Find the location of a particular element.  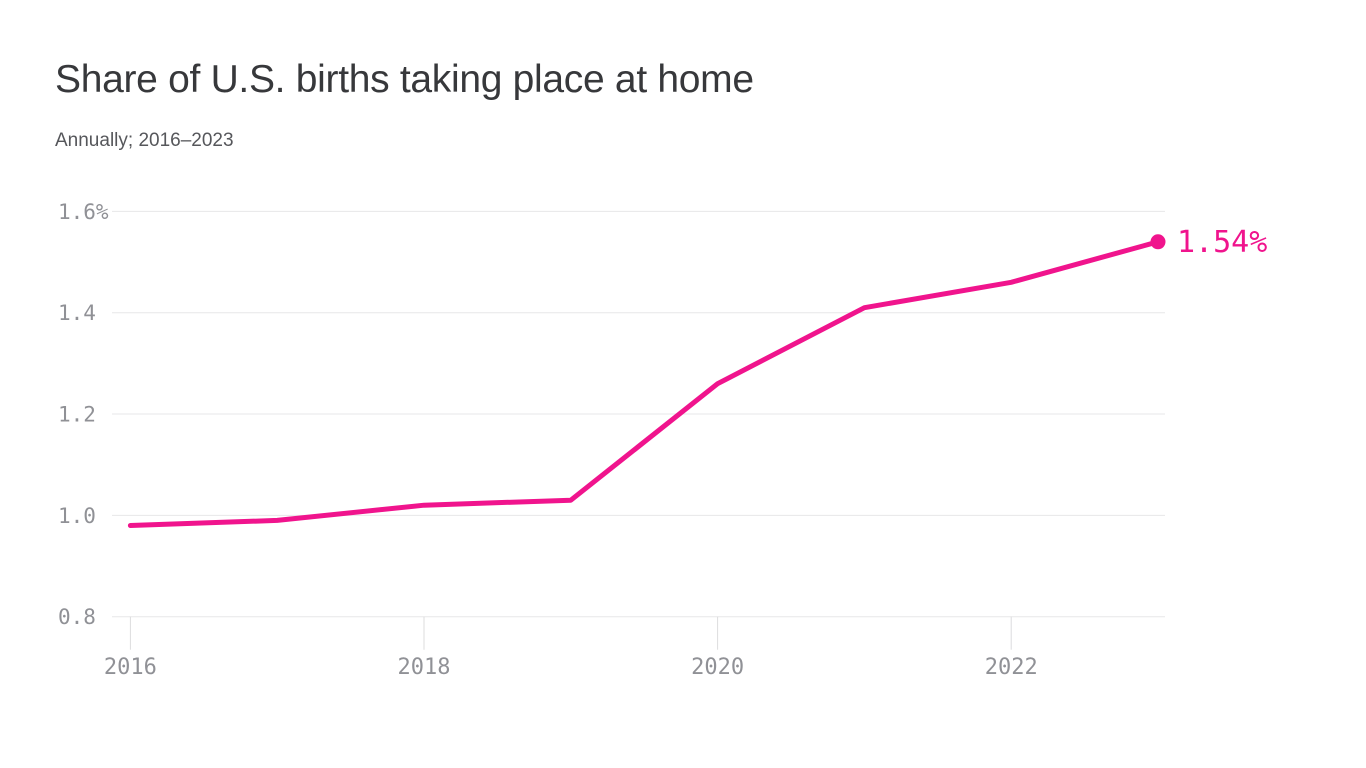

x-tick-label: 2016 is located at coordinates (130, 667).